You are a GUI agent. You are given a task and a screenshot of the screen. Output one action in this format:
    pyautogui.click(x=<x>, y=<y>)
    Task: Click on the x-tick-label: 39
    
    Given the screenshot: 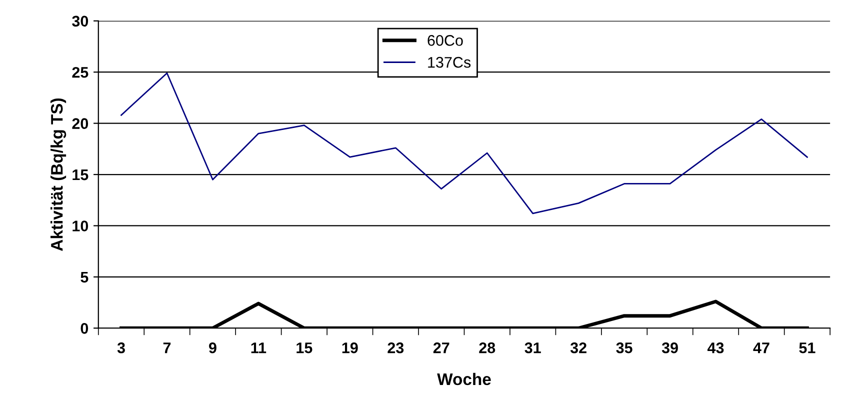 What is the action you would take?
    pyautogui.click(x=670, y=348)
    